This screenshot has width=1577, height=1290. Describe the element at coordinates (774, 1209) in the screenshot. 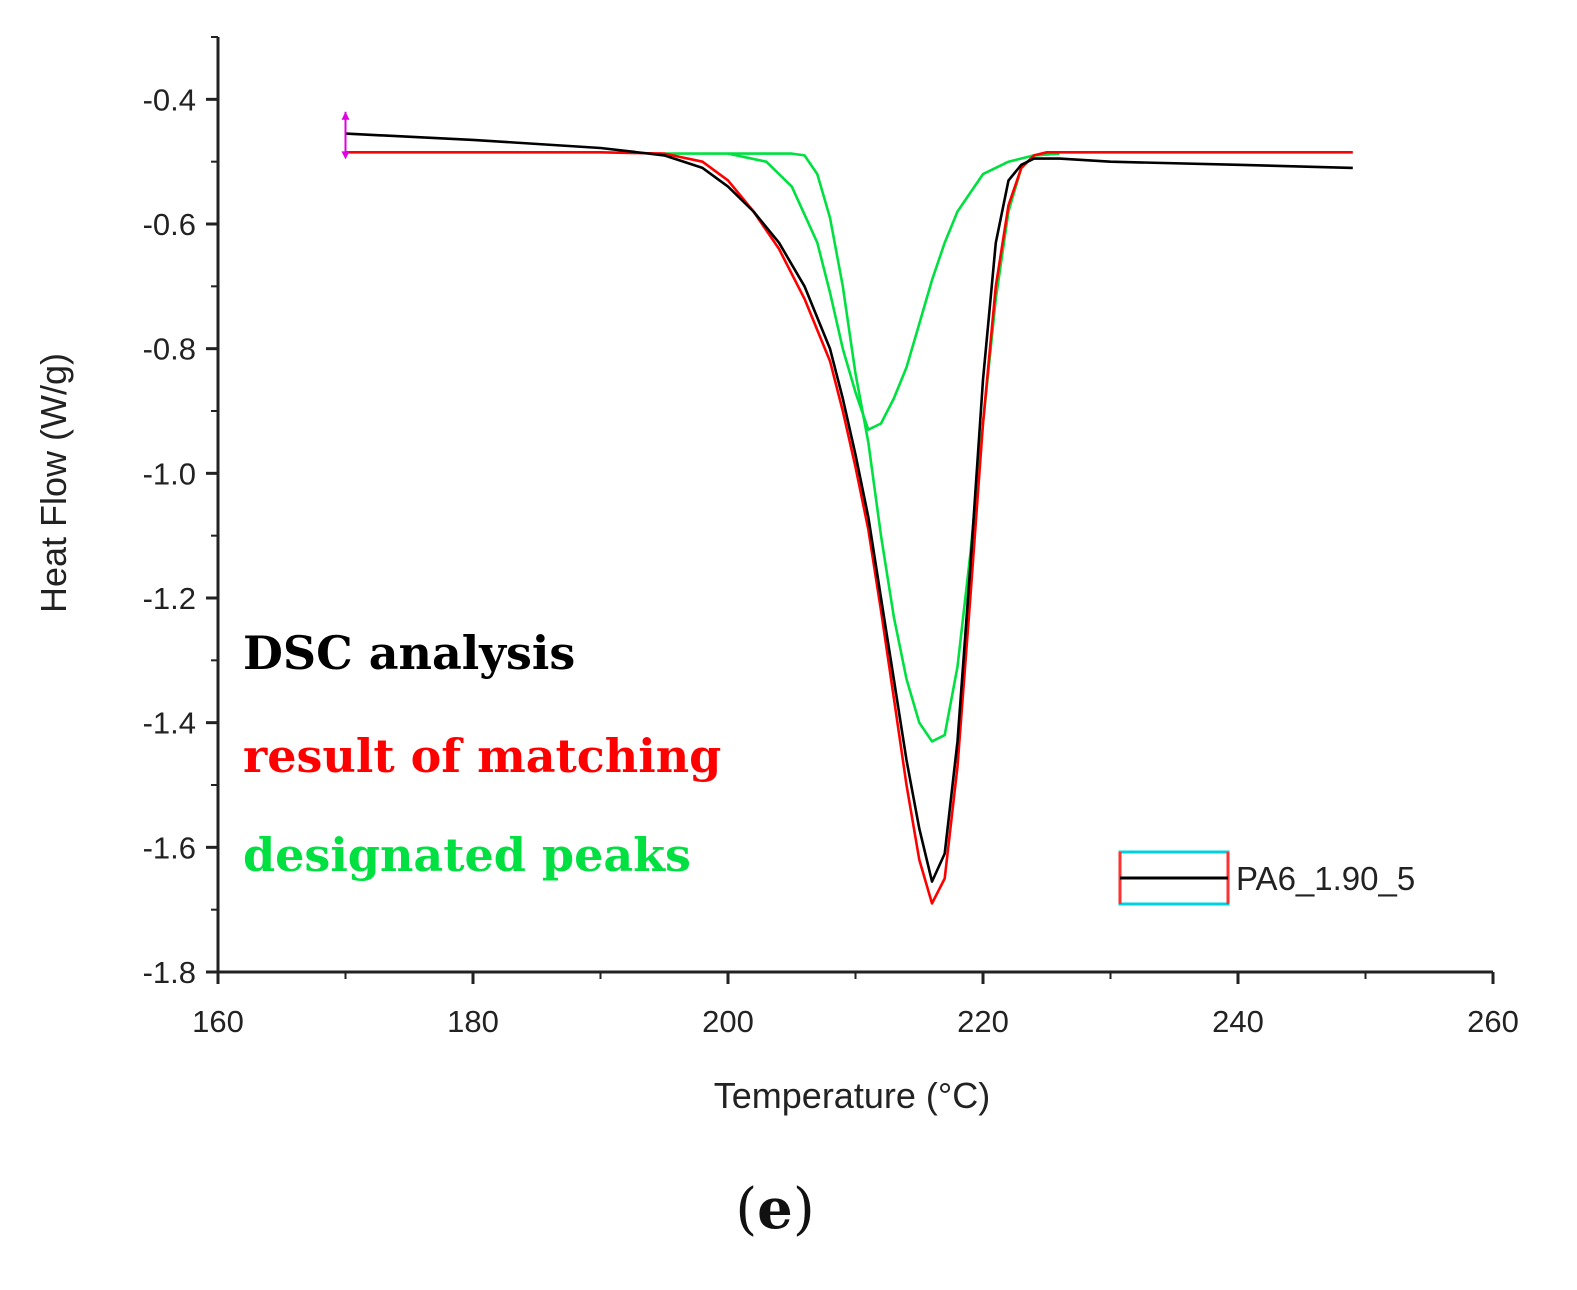

I see `panel-label: (e)` at that location.